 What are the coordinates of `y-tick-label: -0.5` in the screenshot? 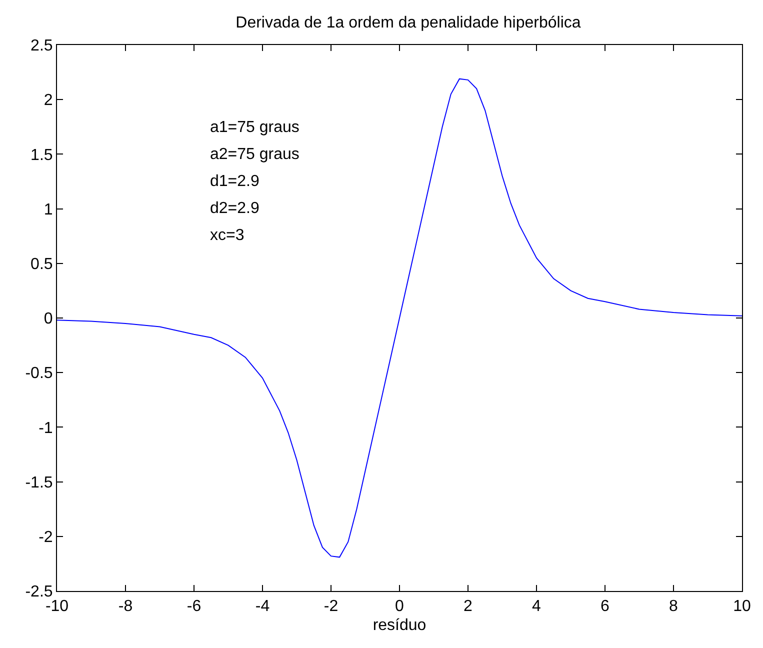 It's located at (39, 373).